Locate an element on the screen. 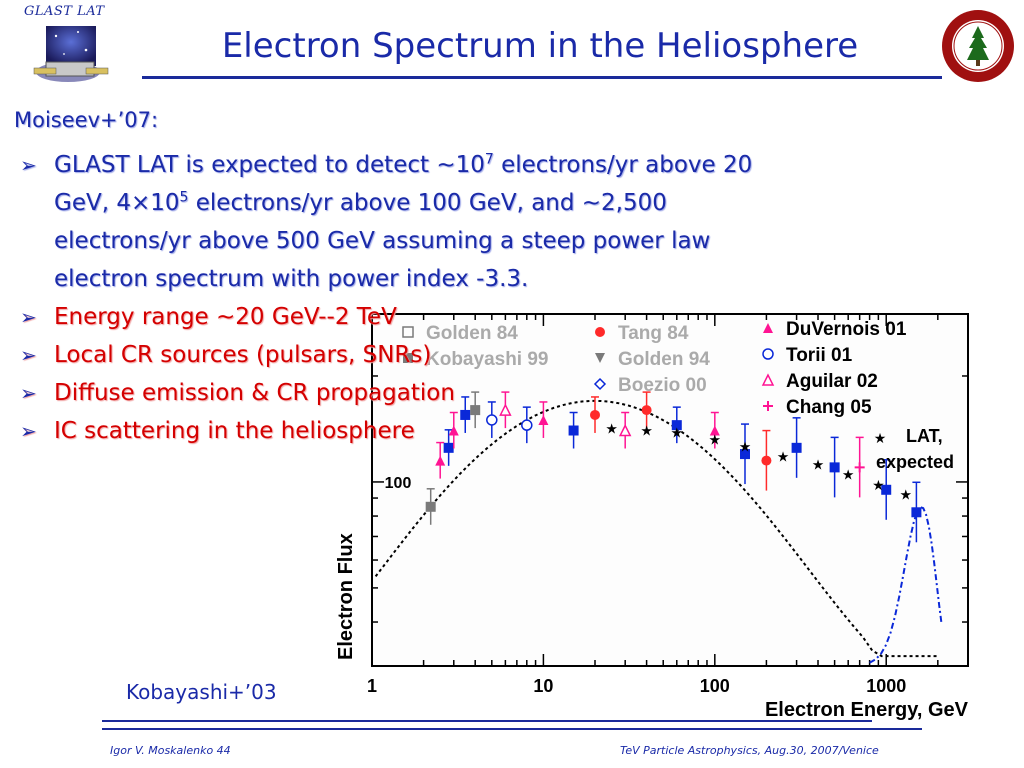 This screenshot has width=1024, height=768. bullet-item: ➢ IC scattering in the heliosphere is located at coordinates (394, 431).